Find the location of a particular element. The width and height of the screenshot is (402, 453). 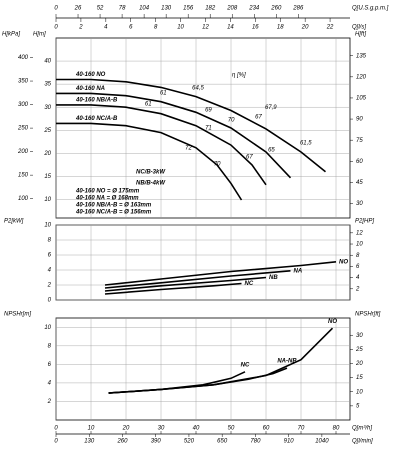

y-tick-label: 400 is located at coordinates (23, 58).